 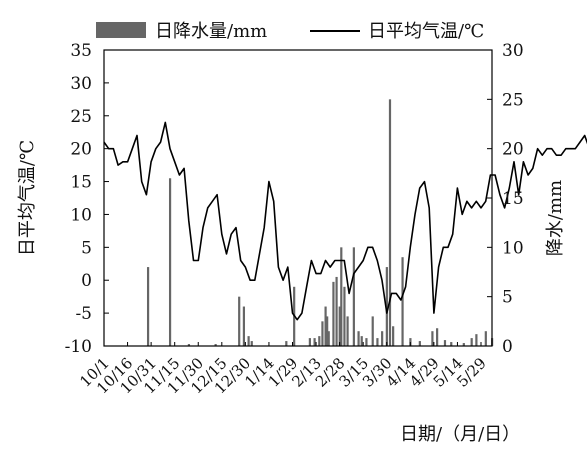 What do you see at coordinates (81, 215) in the screenshot?
I see `left-tick-label: 10` at bounding box center [81, 215].